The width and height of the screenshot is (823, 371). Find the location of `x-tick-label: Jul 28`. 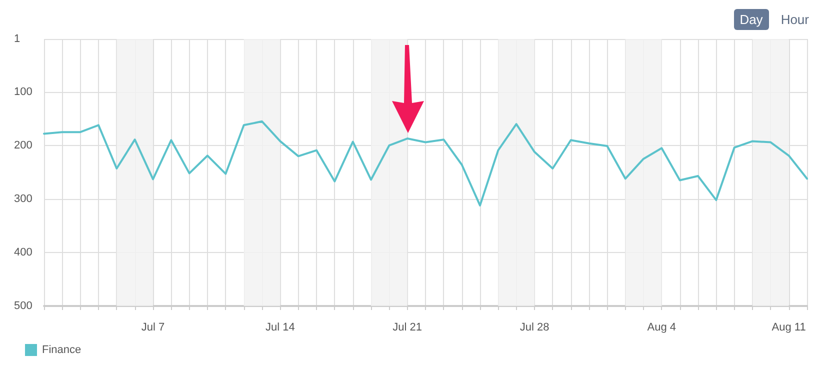

x-tick-label: Jul 28 is located at coordinates (535, 328).